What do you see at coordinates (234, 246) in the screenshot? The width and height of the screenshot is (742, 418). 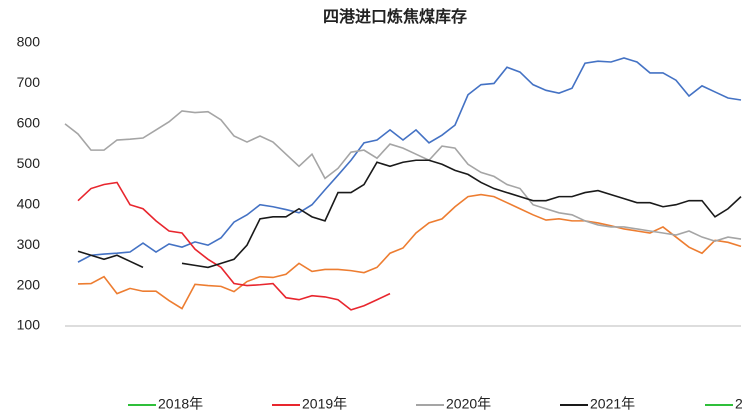 I see `series-line` at bounding box center [234, 246].